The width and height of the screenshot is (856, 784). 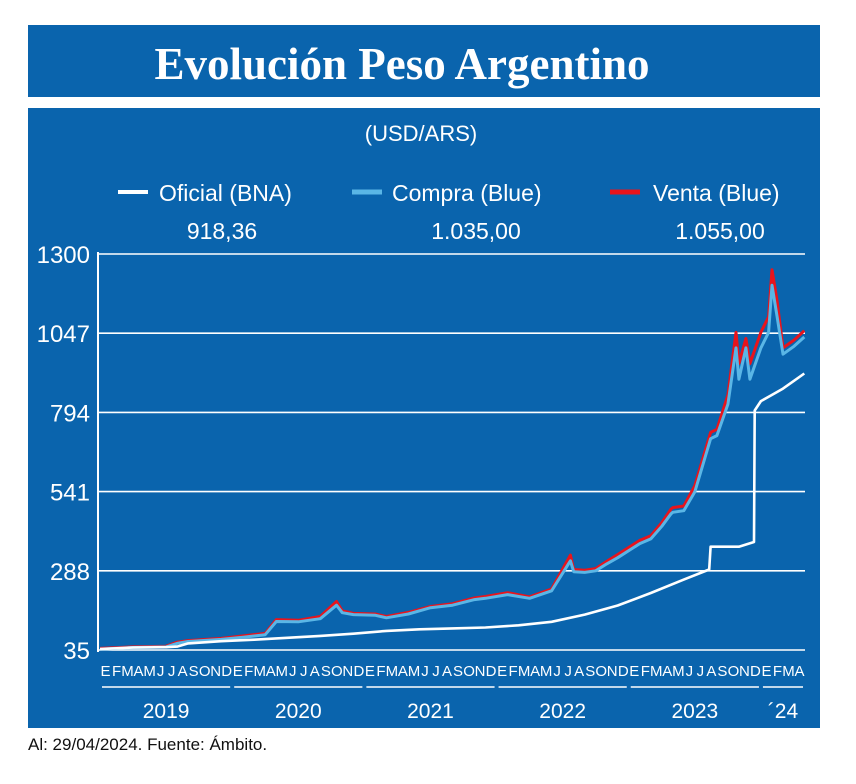 I want to click on legend-label-oficial: Oficial (BNA), so click(x=225, y=193).